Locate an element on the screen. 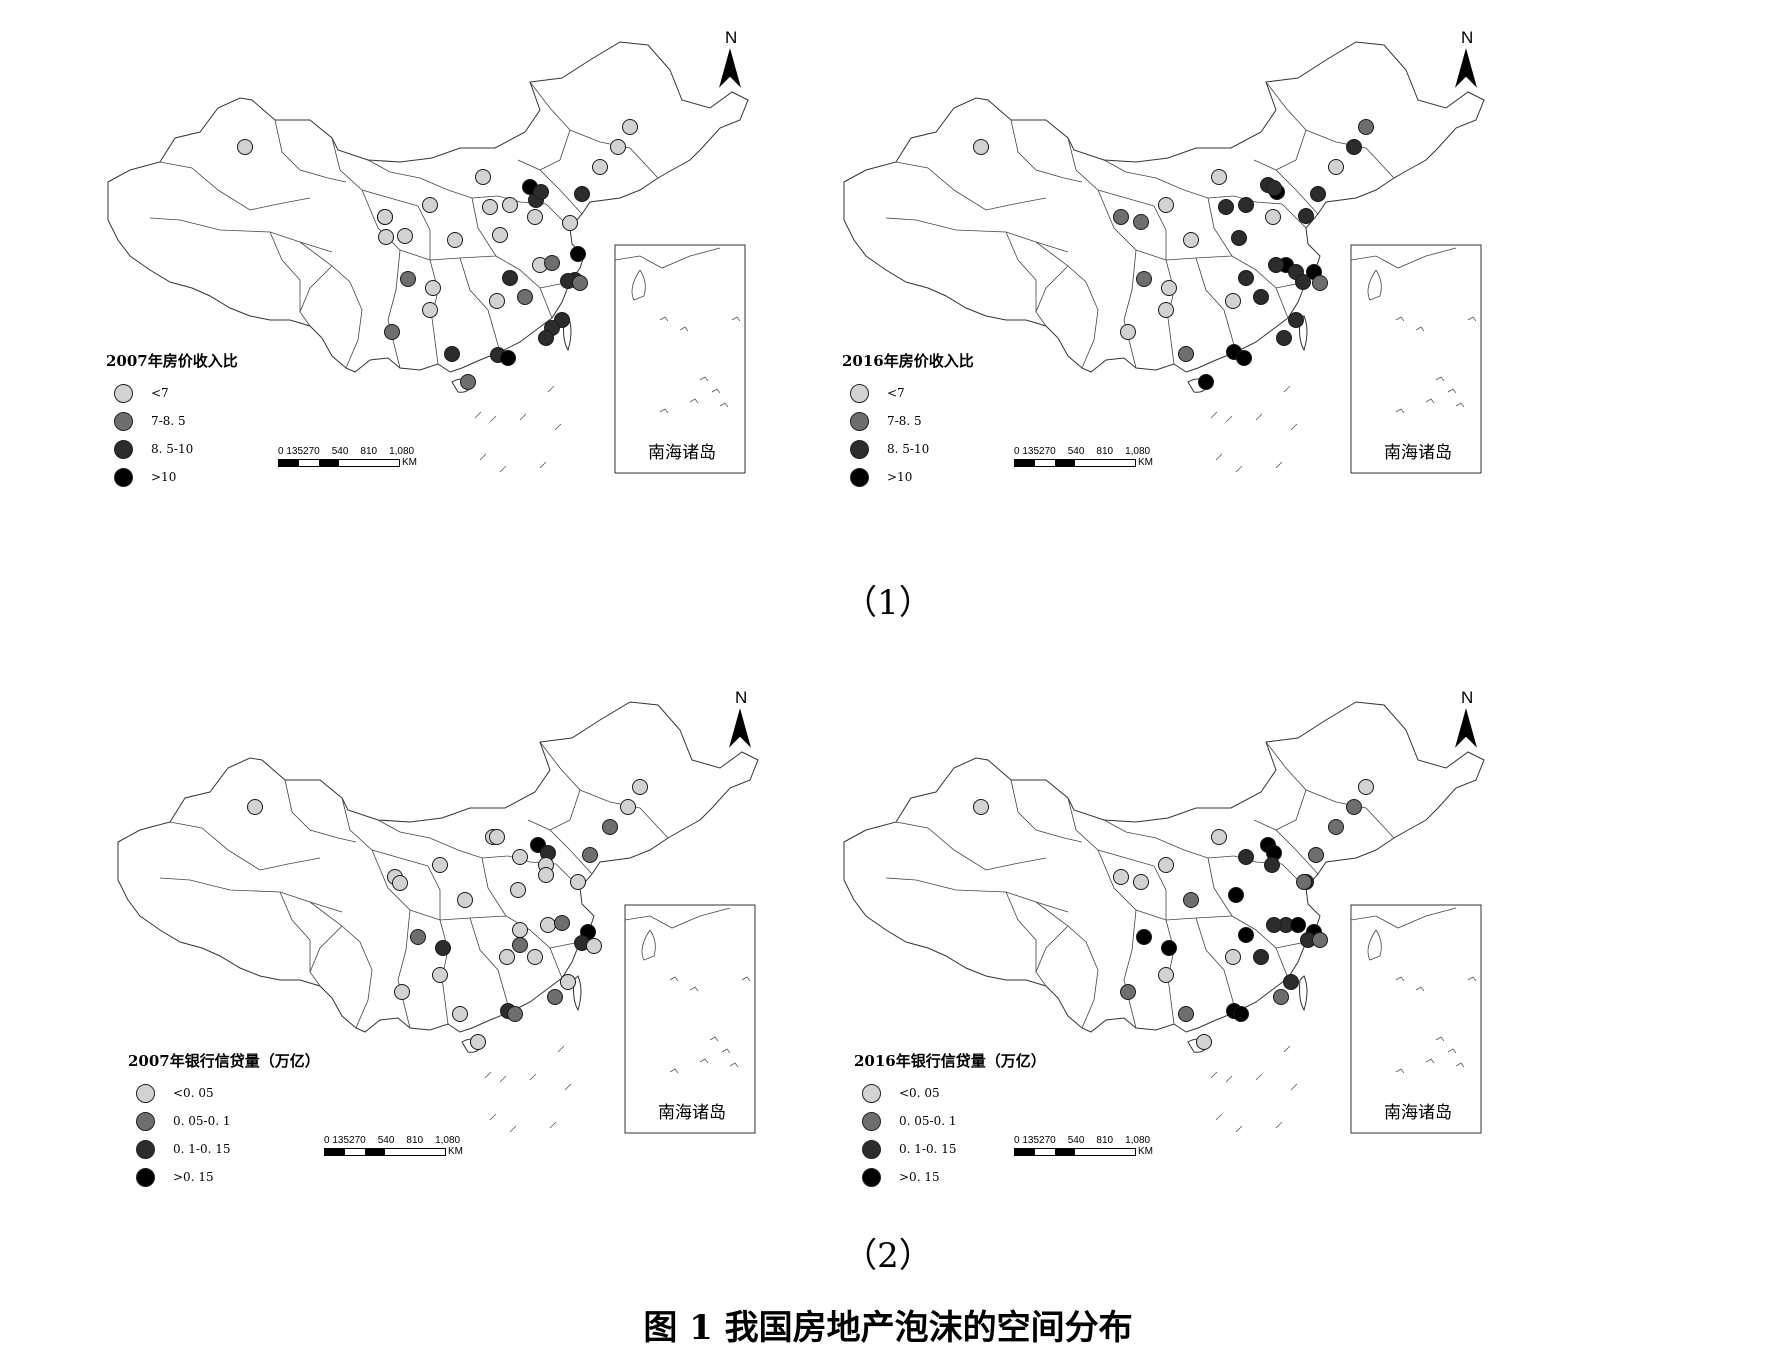  row-label-1: （1） is located at coordinates (888, 603).